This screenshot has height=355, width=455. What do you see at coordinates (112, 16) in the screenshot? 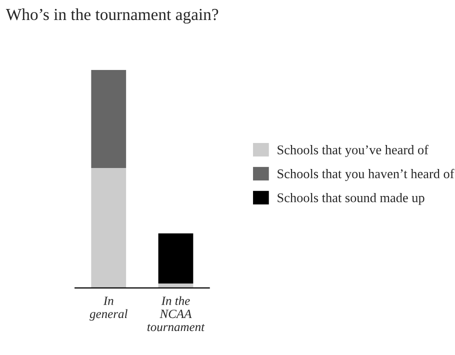
I see `chart-title: Who’s in the tournament again?` at bounding box center [112, 16].